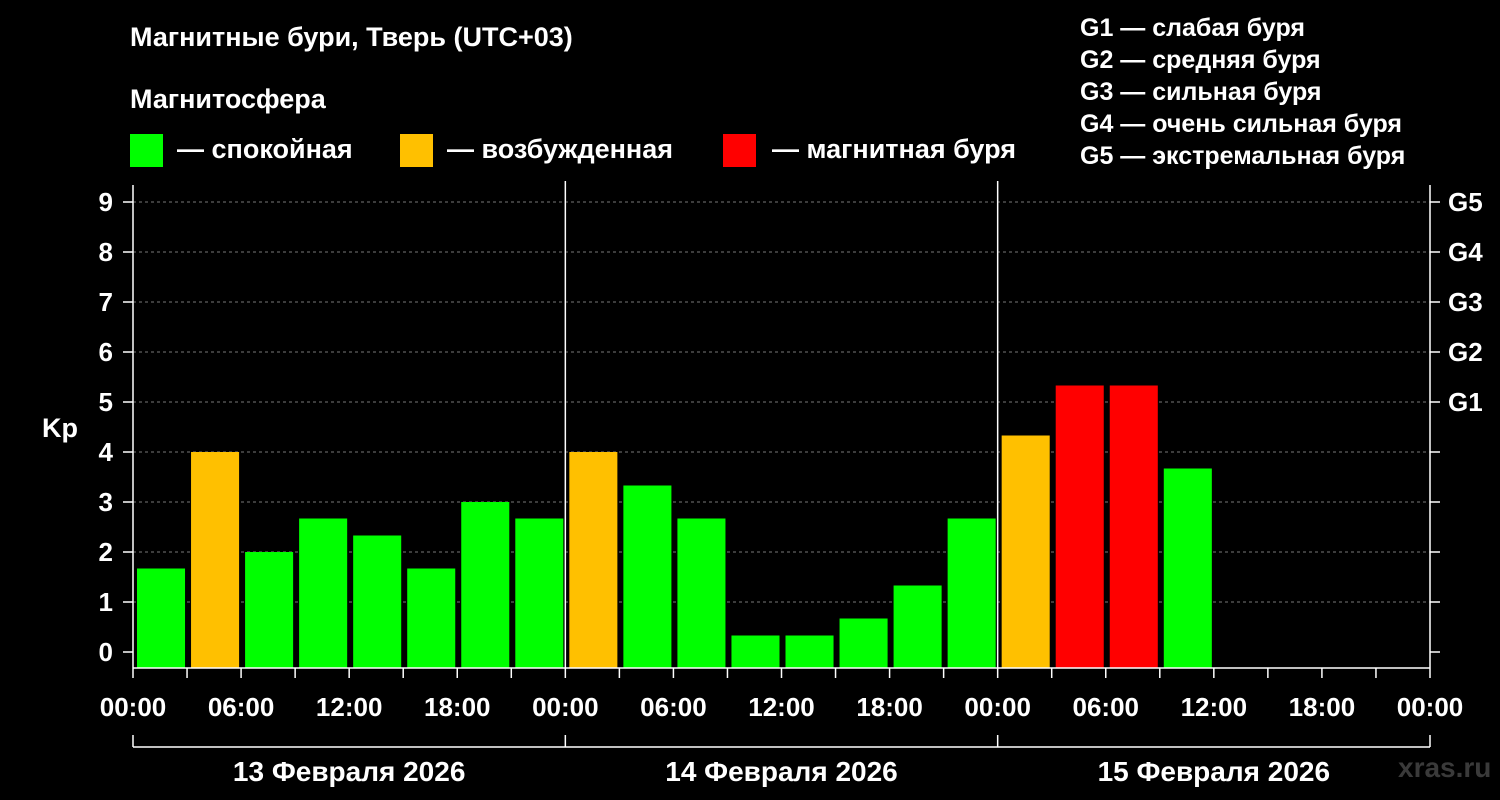 The height and width of the screenshot is (800, 1500). I want to click on y-tick-label: 8, so click(106, 252).